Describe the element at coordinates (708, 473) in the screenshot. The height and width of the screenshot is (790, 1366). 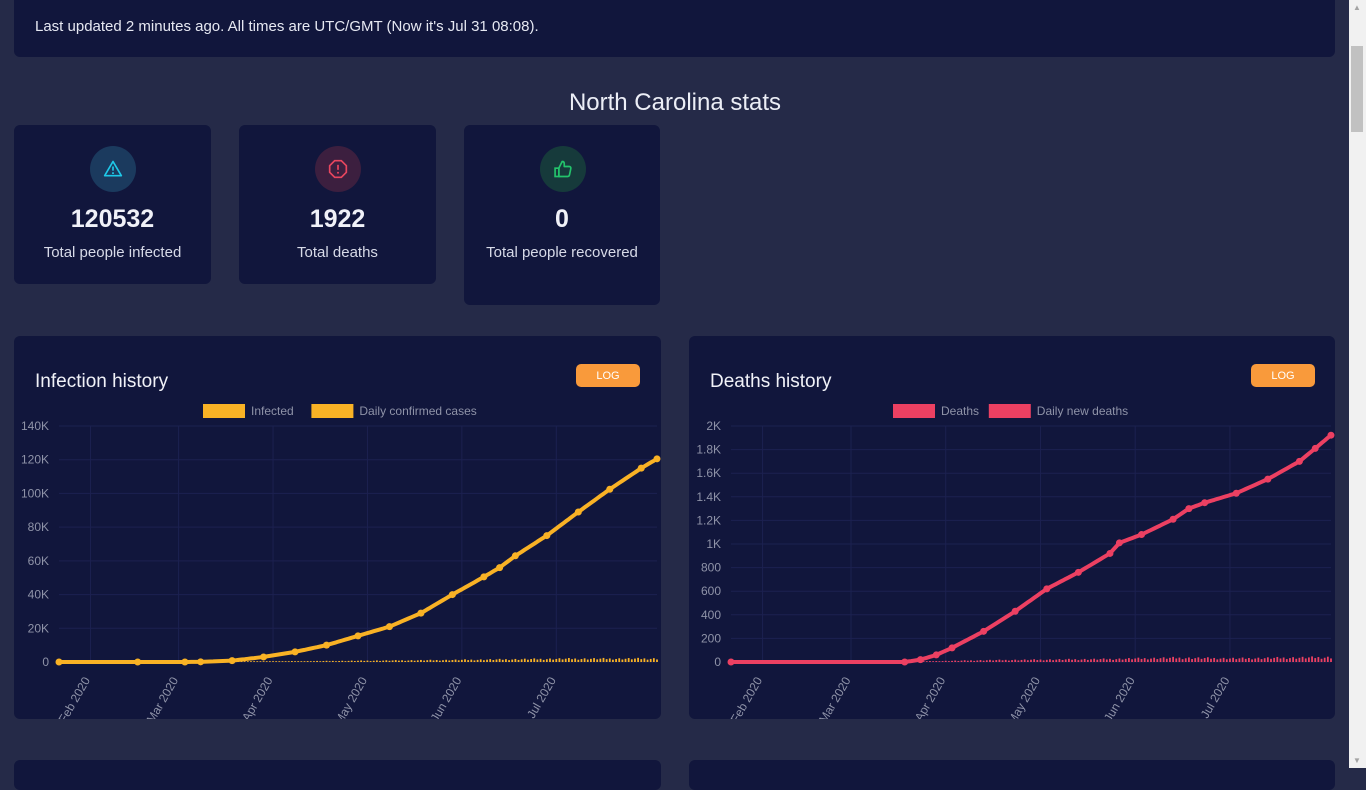
I see `deaths-y-tick: 1.6K` at that location.